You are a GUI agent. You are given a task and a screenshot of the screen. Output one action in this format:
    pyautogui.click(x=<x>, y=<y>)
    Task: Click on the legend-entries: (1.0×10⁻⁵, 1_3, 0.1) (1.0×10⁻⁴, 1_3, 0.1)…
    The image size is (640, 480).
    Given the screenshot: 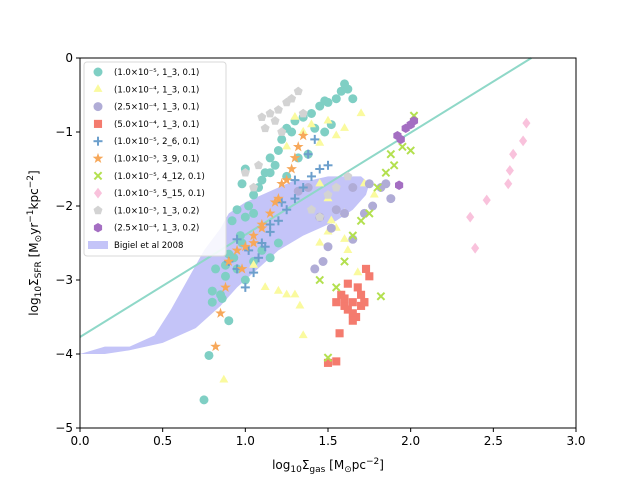 What is the action you would take?
    pyautogui.click(x=146, y=159)
    